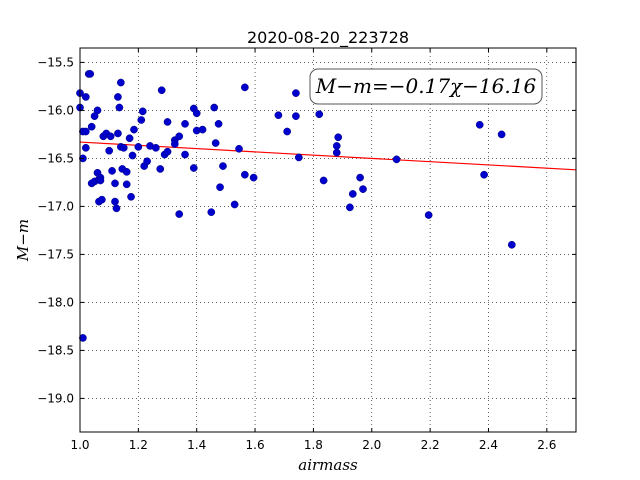 This screenshot has width=640, height=480. Describe the element at coordinates (255, 445) in the screenshot. I see `x-tick-label: 1.6` at that location.